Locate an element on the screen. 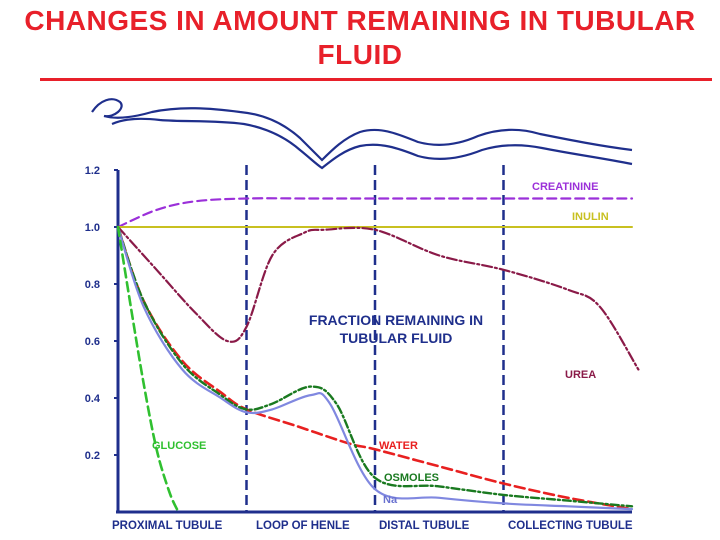 This screenshot has width=720, height=540. y-ticks: 1.2 1.0 0.8 0.6 0.4 0.2 is located at coordinates (101, 313).